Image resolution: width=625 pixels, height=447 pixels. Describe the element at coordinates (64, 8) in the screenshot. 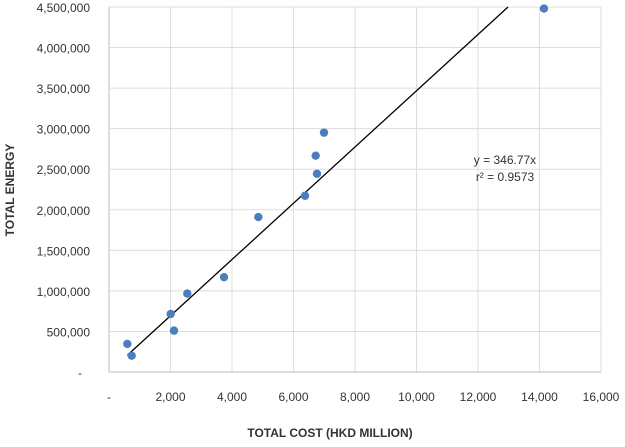

I see `y-tick-label: 4,500,000` at that location.